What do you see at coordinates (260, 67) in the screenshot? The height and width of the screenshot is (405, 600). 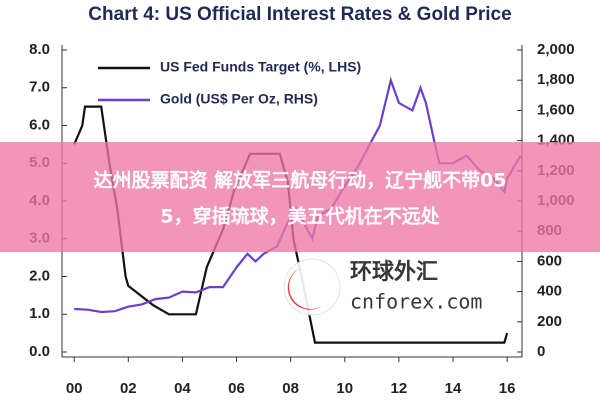 I see `legend-label: US Fed Funds Target (%, LHS)` at bounding box center [260, 67].